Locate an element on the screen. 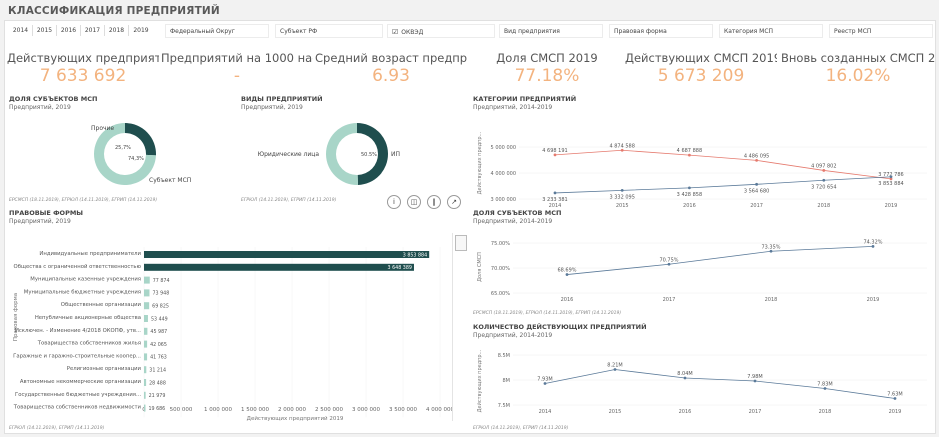 This screenshot has height=437, width=939. data-label: 7.63M is located at coordinates (894, 395).